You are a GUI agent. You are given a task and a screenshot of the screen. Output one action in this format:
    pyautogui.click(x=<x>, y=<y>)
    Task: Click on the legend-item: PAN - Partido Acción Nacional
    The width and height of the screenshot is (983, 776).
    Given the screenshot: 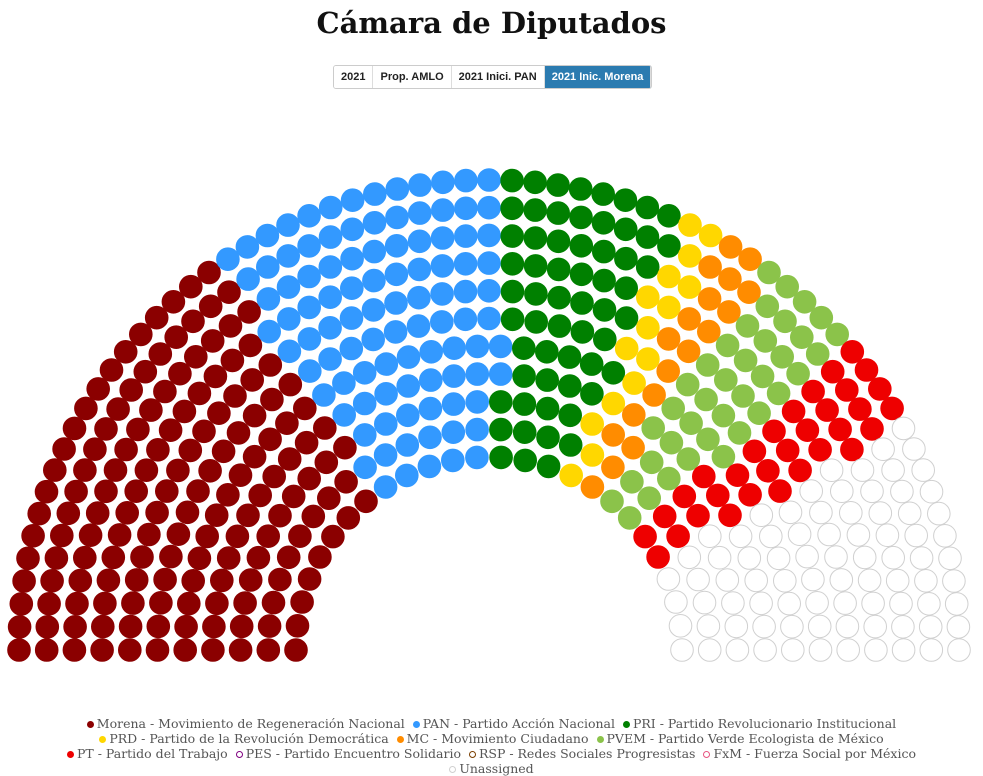 What is the action you would take?
    pyautogui.click(x=513, y=723)
    